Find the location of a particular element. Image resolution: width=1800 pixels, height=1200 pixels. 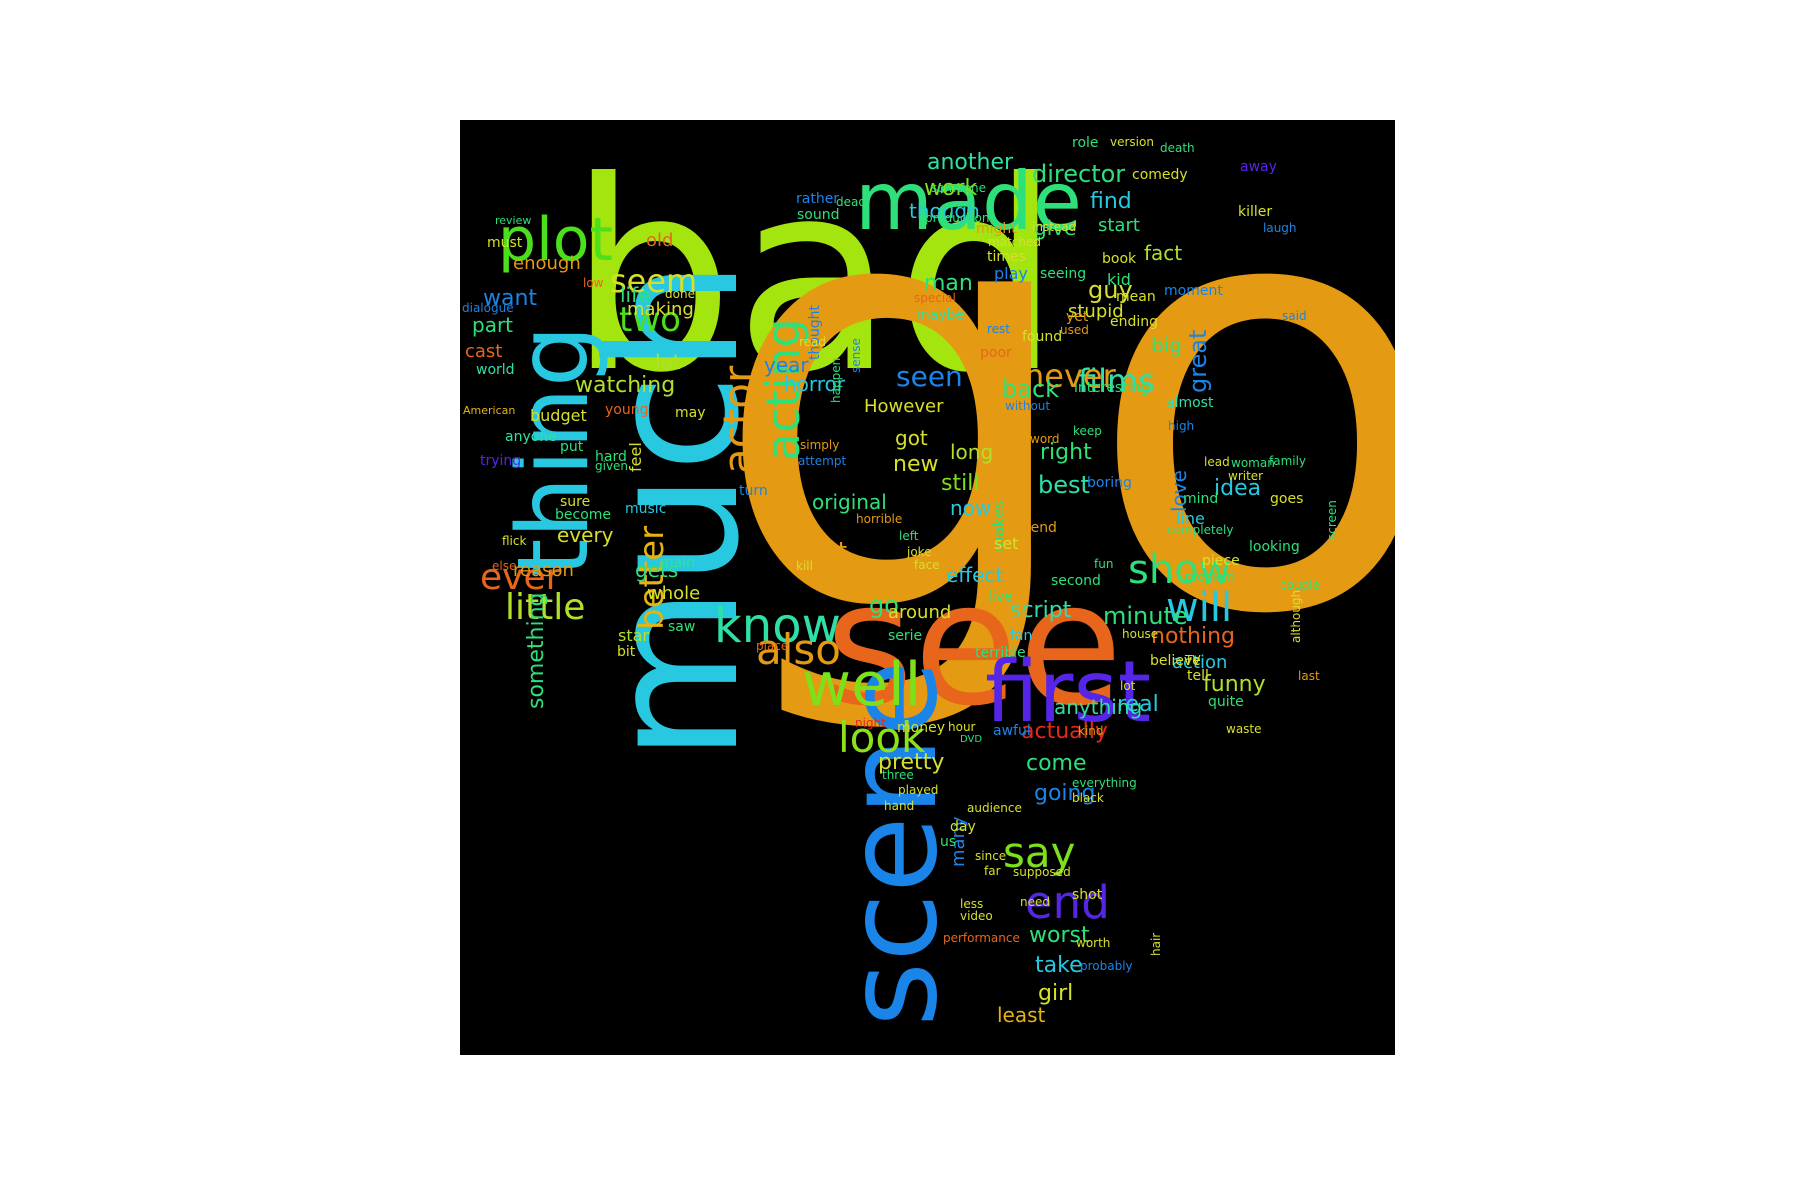

cloud-word: look is located at coordinates (882, 737).